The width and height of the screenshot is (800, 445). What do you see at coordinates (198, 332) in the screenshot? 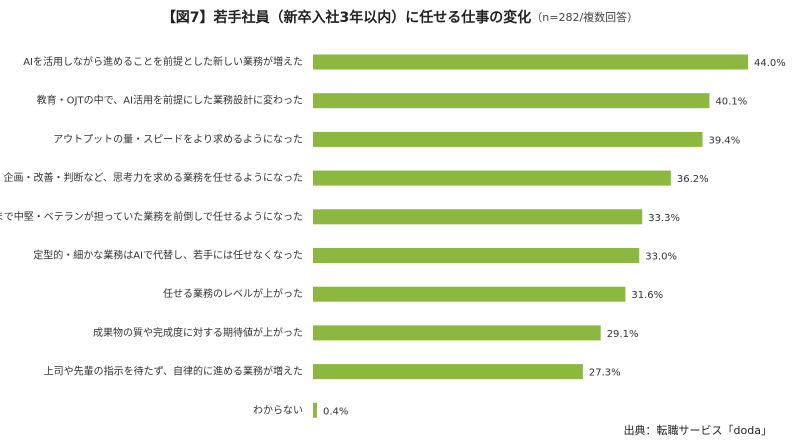
I see `category-label: 成果物の質や完成度に対する期待値が上がった` at bounding box center [198, 332].